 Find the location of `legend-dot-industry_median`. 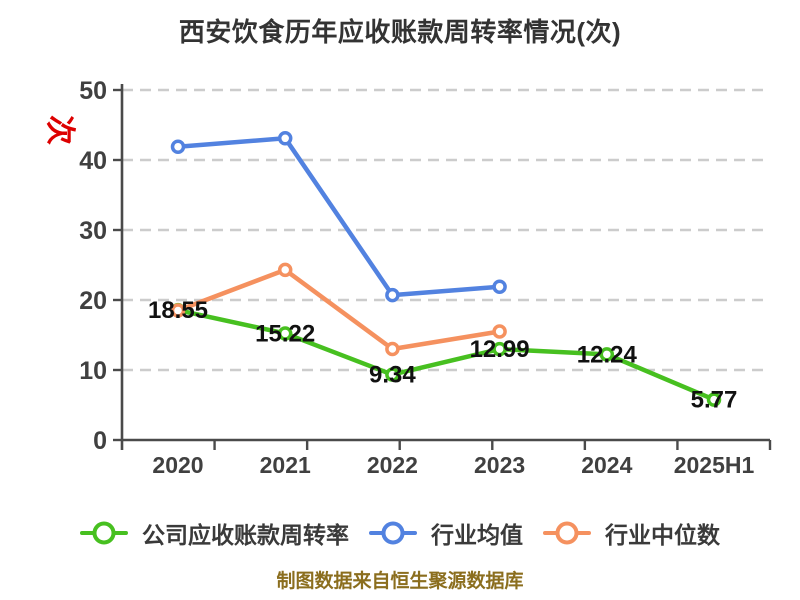

legend-dot-industry_median is located at coordinates (567, 533).